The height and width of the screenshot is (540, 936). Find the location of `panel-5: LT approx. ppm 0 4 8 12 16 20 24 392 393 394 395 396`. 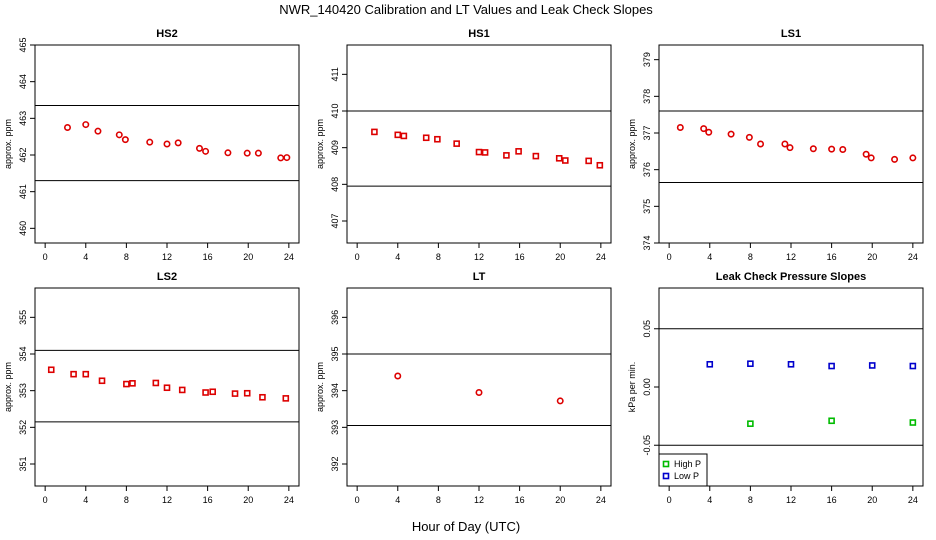

panel-5: LT approx. ppm 0 4 8 12 16 20 24 392 393 394 395 396 is located at coordinates (463, 388).